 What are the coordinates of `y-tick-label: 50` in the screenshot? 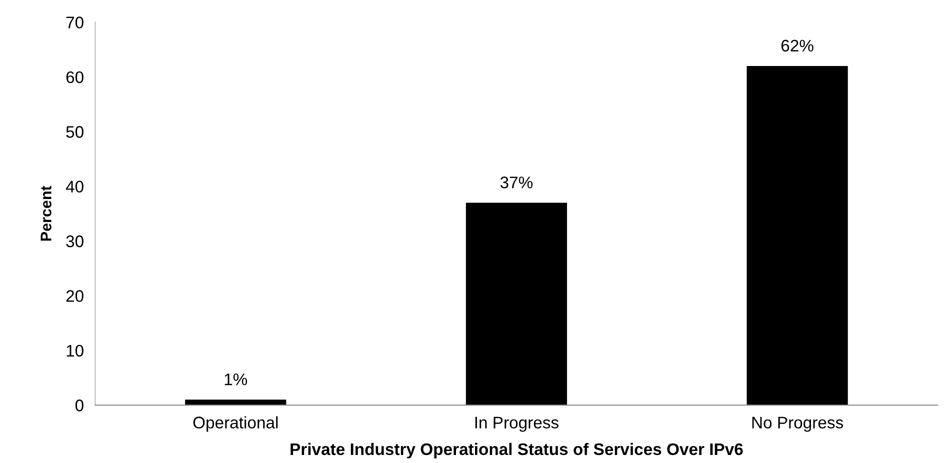 It's located at (75, 132).